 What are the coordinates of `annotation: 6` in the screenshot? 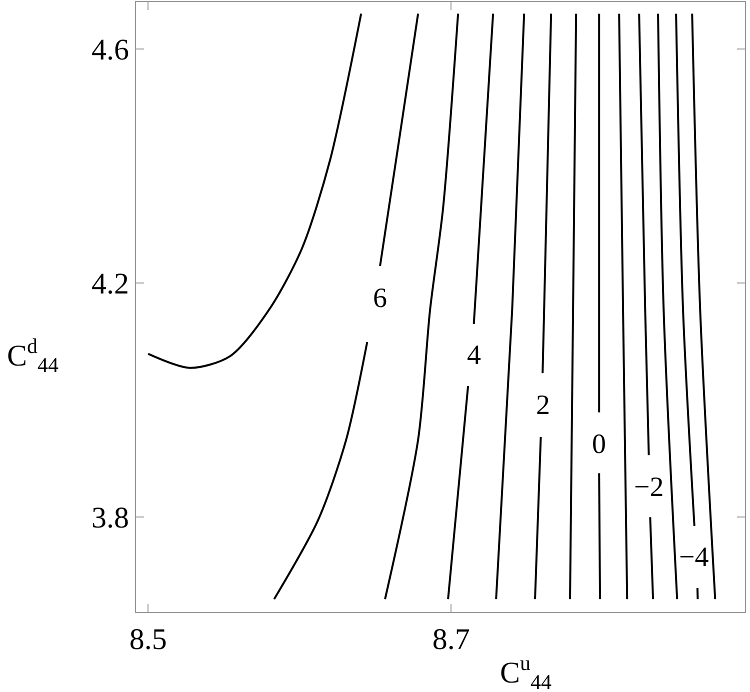 It's located at (380, 298).